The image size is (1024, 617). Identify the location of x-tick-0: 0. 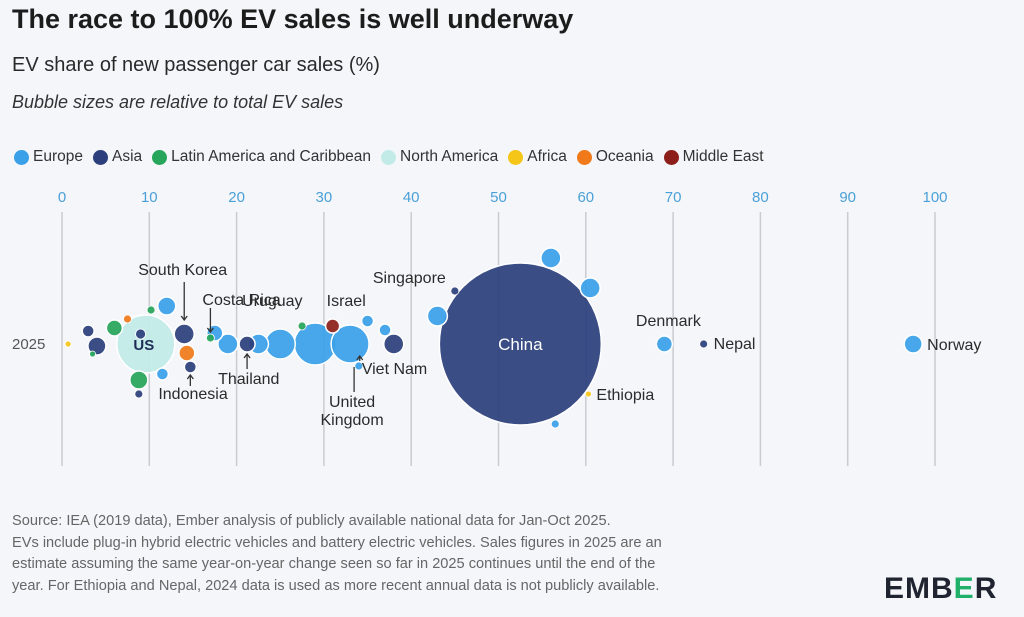
(62, 197).